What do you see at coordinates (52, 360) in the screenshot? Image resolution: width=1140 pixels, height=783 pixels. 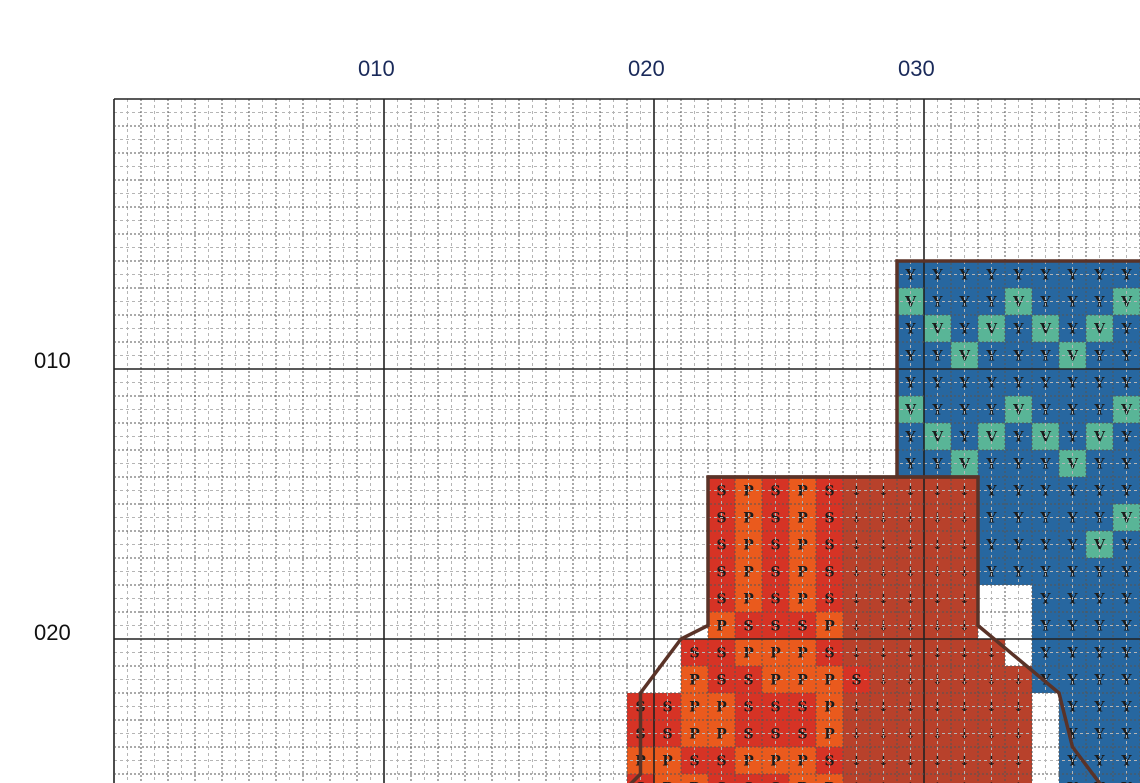 I see `row-label-010: 010` at bounding box center [52, 360].